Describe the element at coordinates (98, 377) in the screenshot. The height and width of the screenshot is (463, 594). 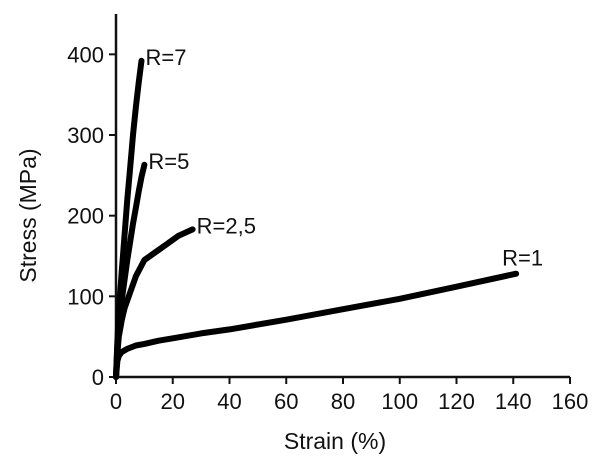
I see `y-tick-label: 0` at that location.